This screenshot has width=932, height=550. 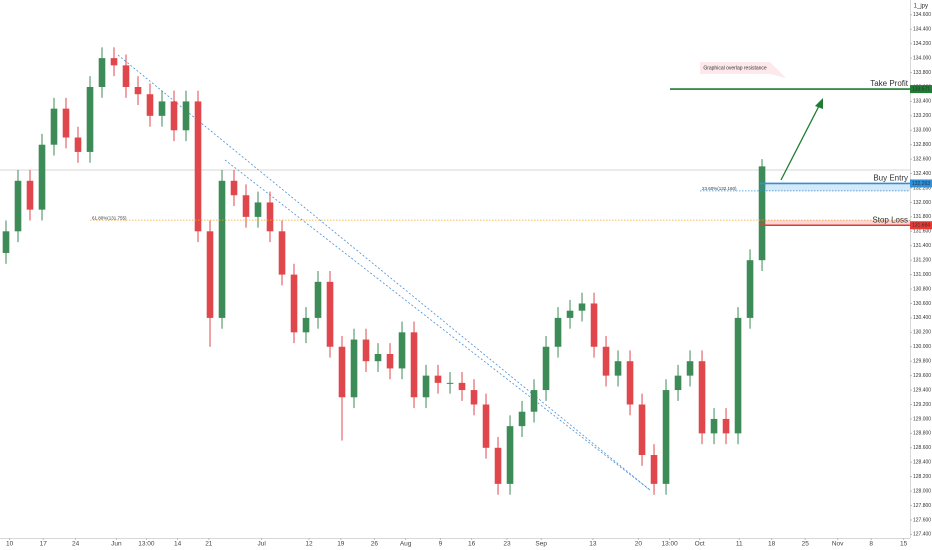 What do you see at coordinates (116, 544) in the screenshot?
I see `x-tick-label: Jun` at bounding box center [116, 544].